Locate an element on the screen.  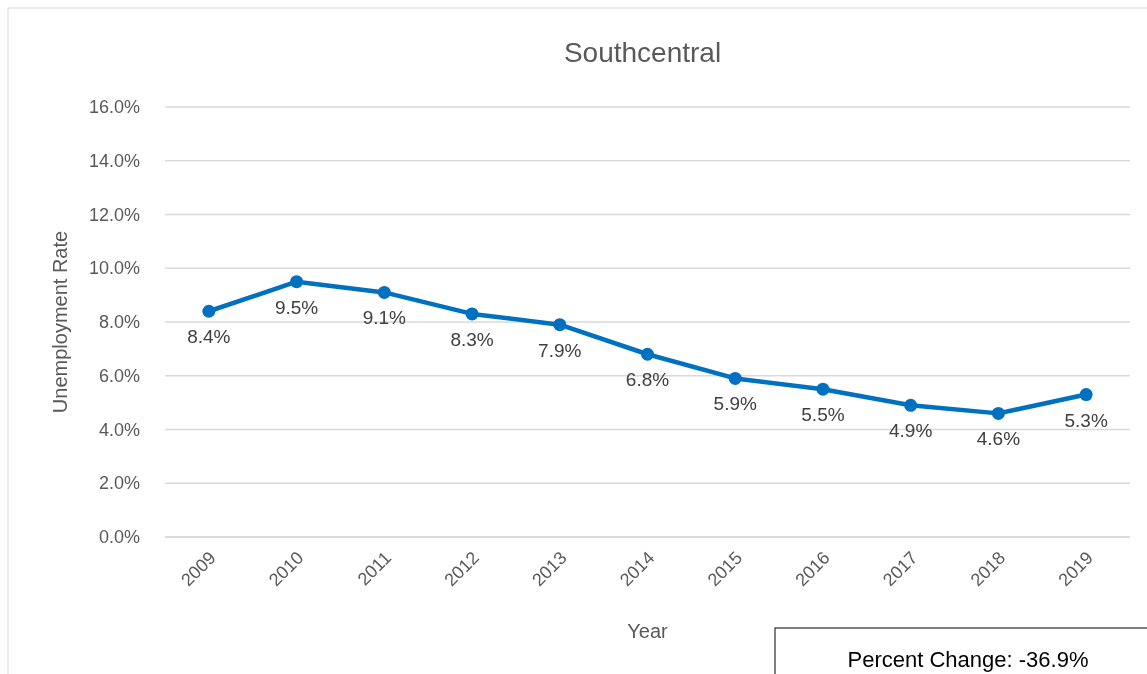
data-label: 8.3% is located at coordinates (472, 339).